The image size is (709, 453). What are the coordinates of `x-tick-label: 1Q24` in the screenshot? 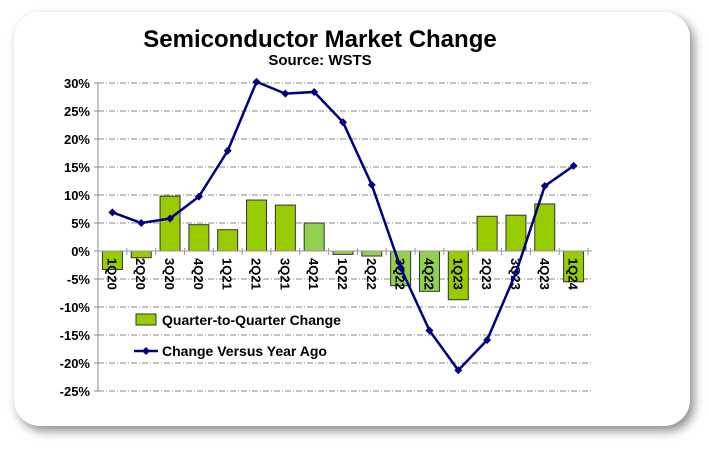 It's located at (573, 274).